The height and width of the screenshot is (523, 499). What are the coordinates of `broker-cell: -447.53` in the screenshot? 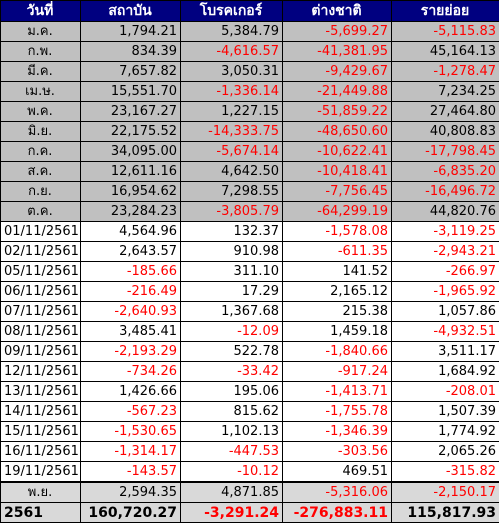 It's located at (232, 452).